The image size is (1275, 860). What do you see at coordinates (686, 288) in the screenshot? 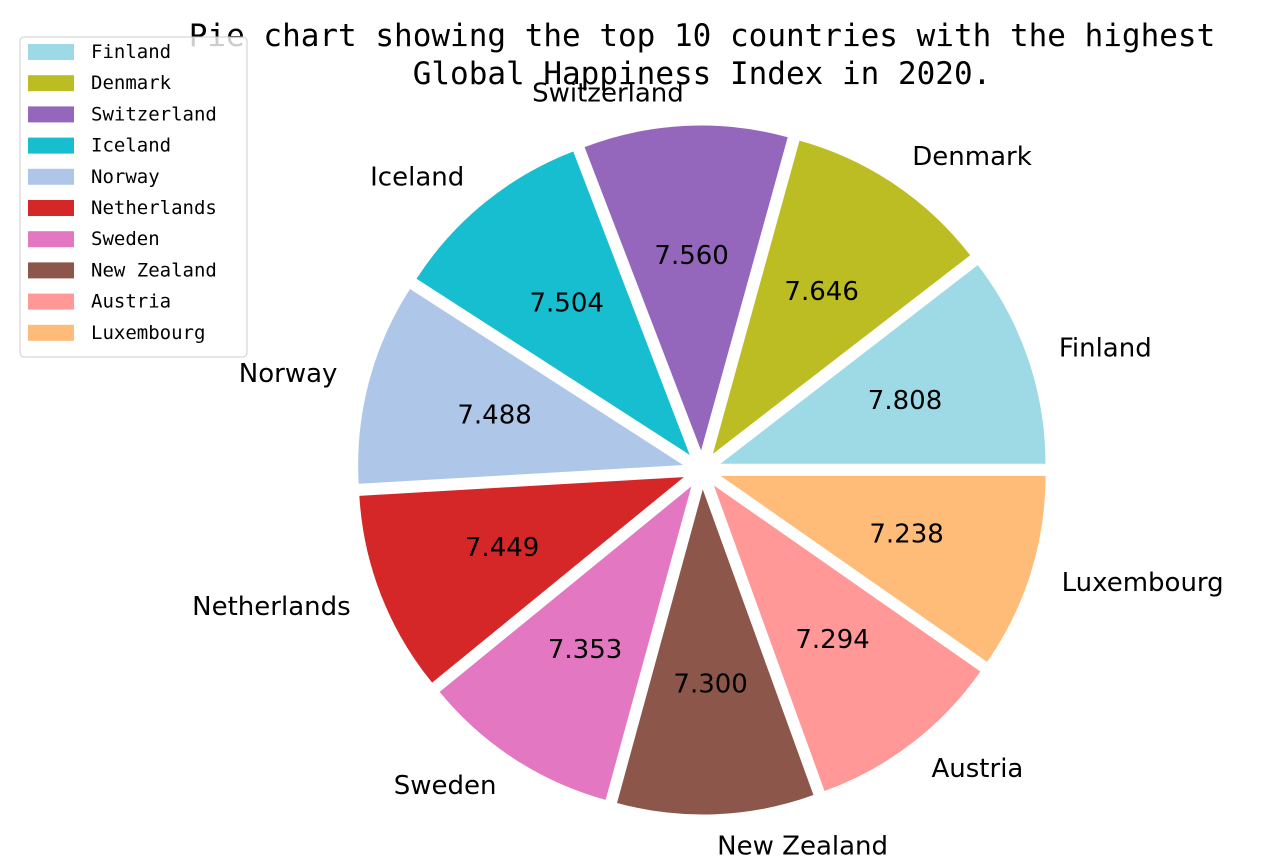
I see `pie-slice-switzerland` at bounding box center [686, 288].